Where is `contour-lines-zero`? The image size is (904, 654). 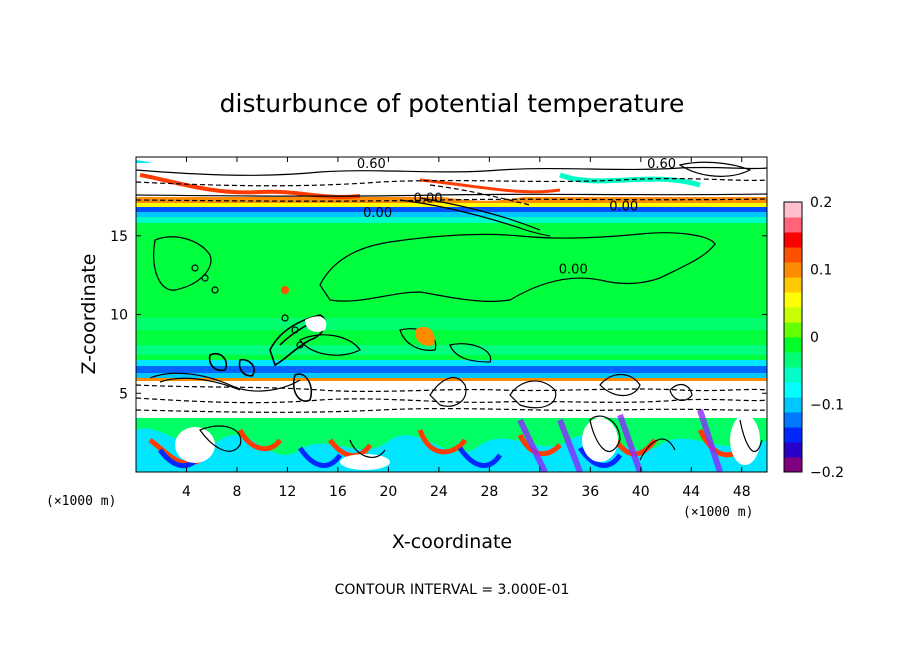
contour-lines-zero is located at coordinates (434, 297).